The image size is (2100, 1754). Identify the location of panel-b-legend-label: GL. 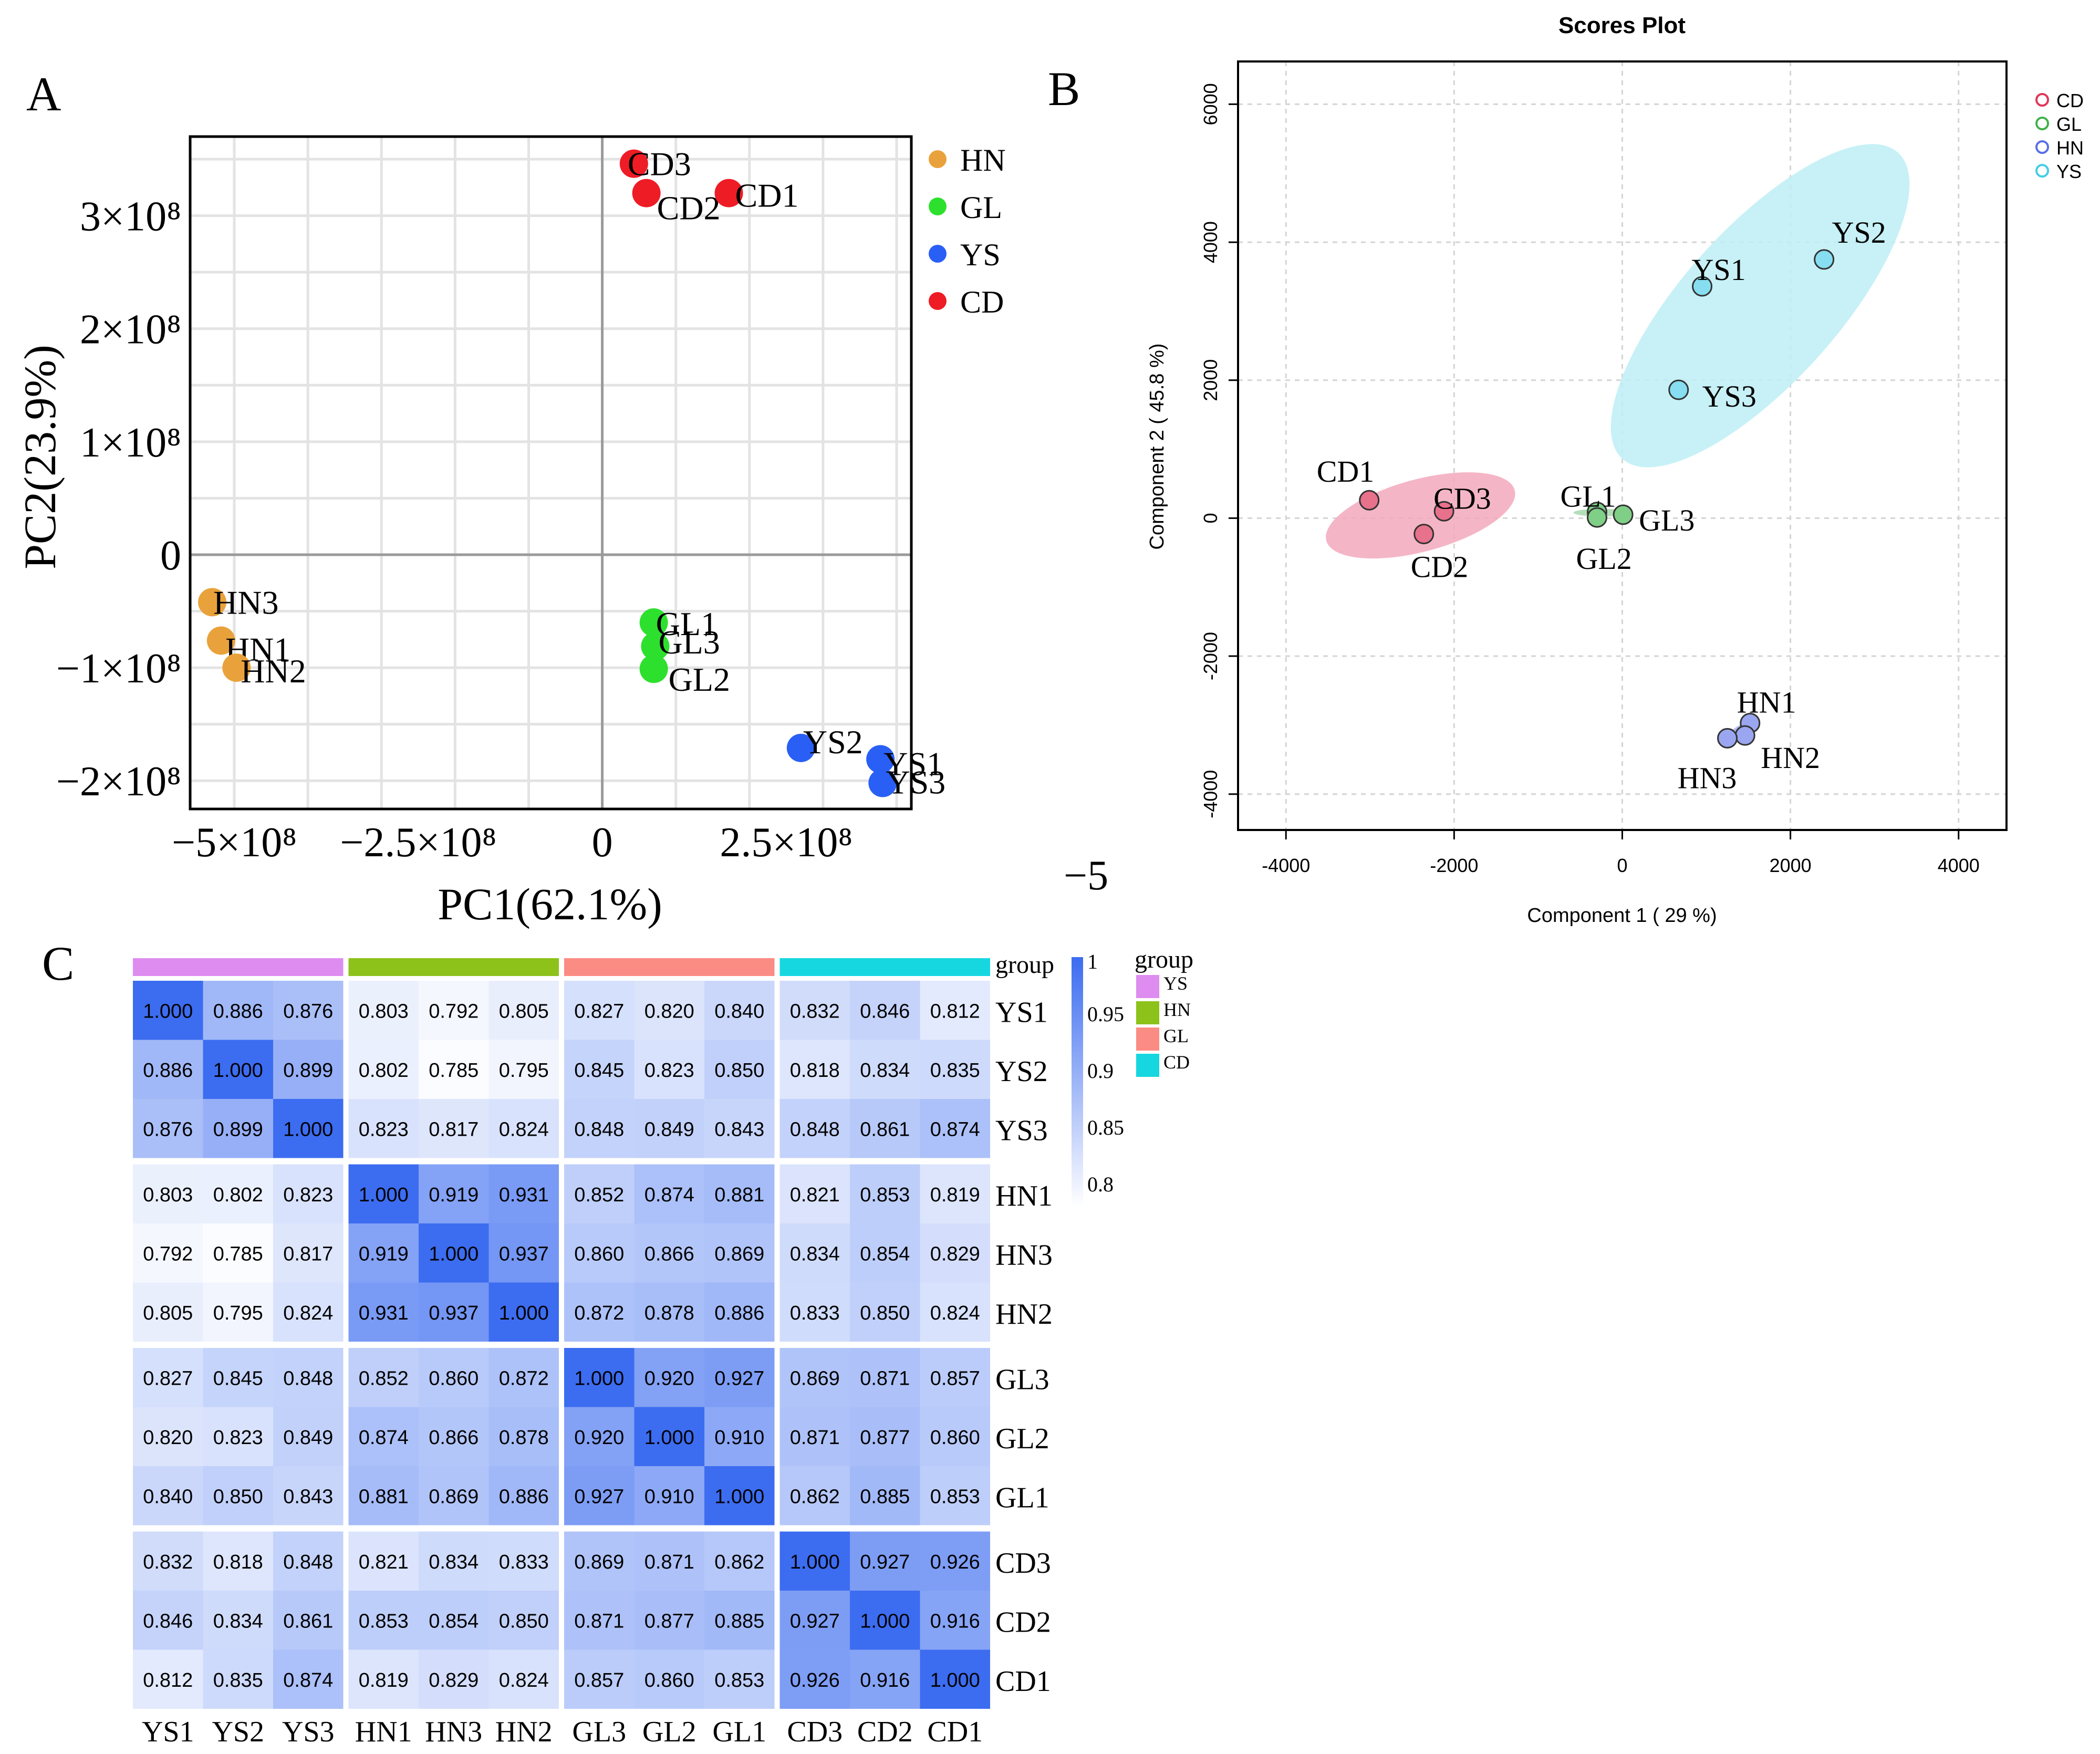
(2069, 124).